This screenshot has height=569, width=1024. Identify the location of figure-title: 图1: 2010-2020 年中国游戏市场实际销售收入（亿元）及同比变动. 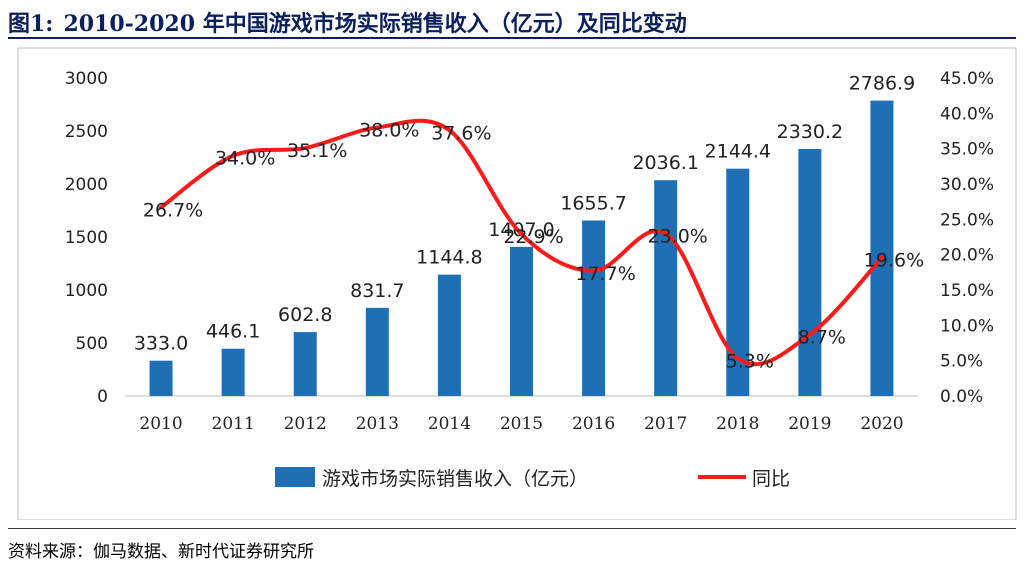
(347, 22).